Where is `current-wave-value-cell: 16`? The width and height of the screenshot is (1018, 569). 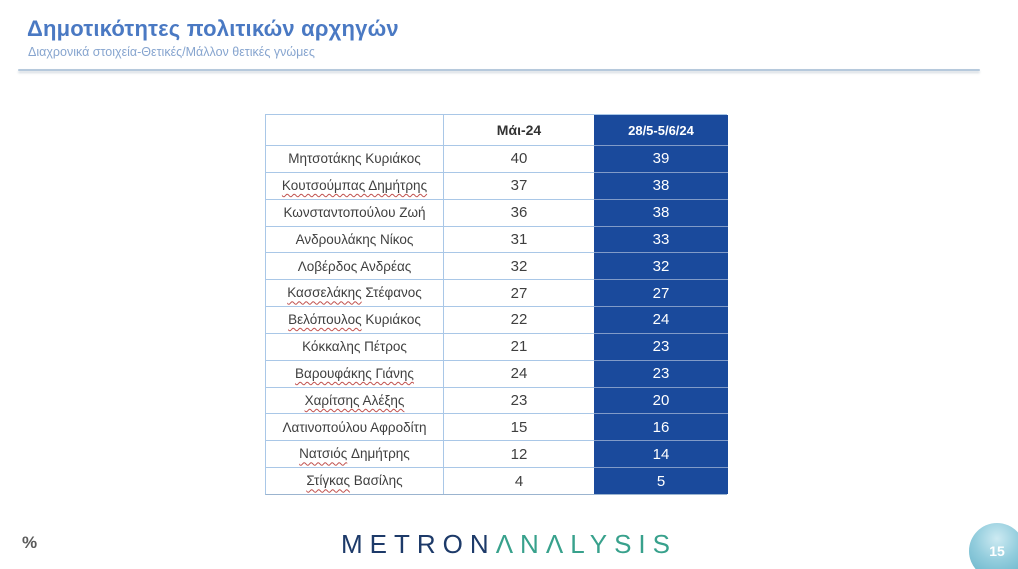 current-wave-value-cell: 16 is located at coordinates (661, 427).